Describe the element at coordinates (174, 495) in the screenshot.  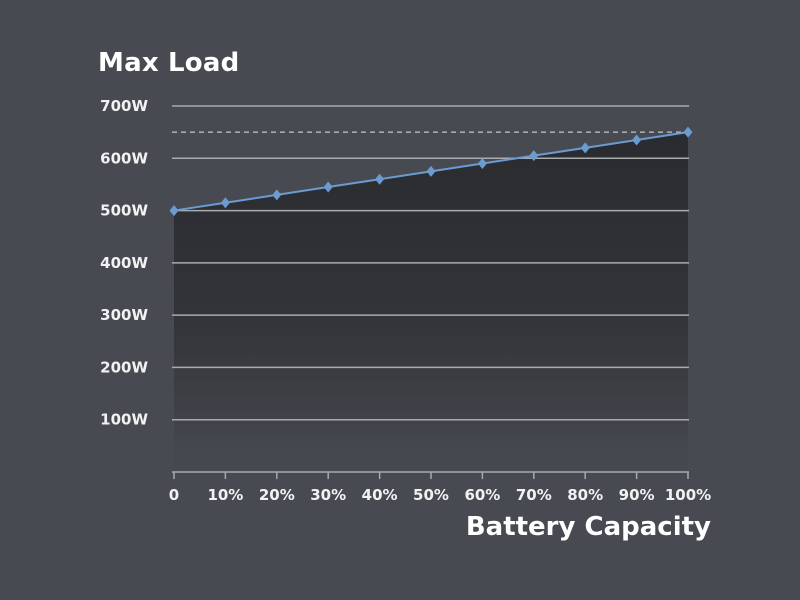
I see `x-tick-label-0: 0` at that location.